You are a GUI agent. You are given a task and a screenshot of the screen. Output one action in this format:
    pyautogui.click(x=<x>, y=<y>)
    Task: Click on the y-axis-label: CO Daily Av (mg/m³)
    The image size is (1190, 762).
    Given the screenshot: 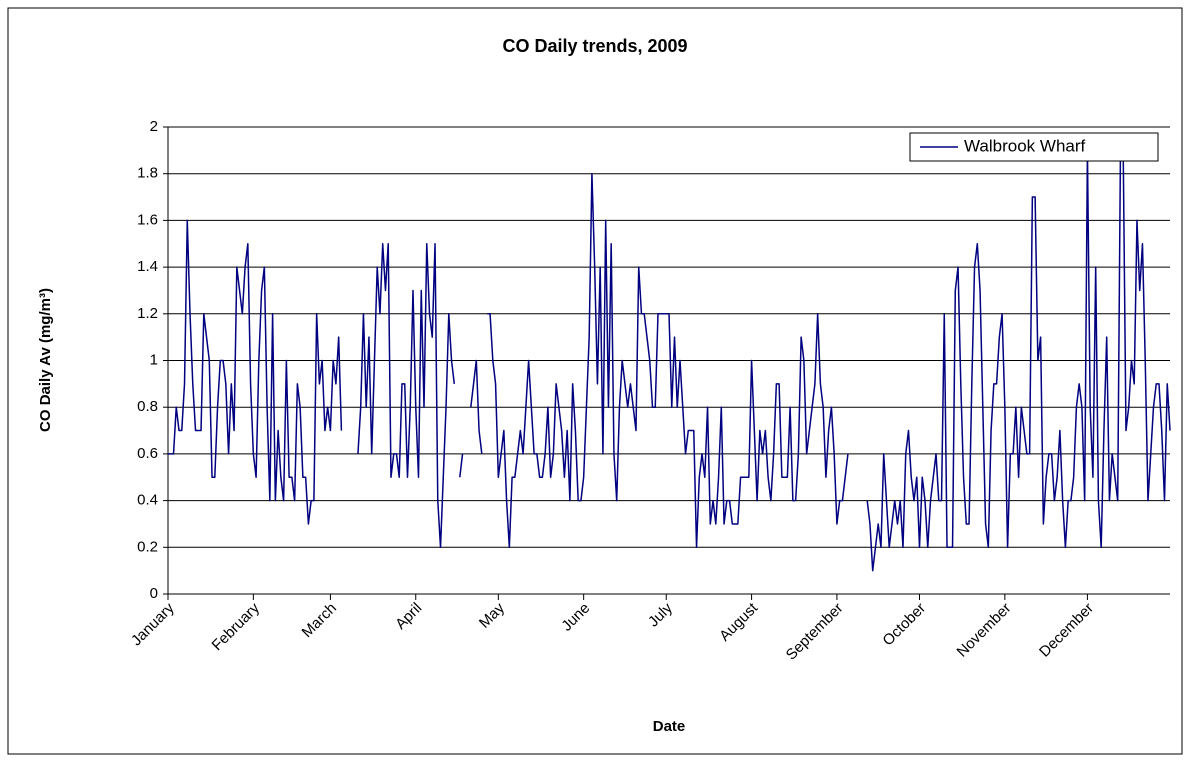 What is the action you would take?
    pyautogui.click(x=45, y=360)
    